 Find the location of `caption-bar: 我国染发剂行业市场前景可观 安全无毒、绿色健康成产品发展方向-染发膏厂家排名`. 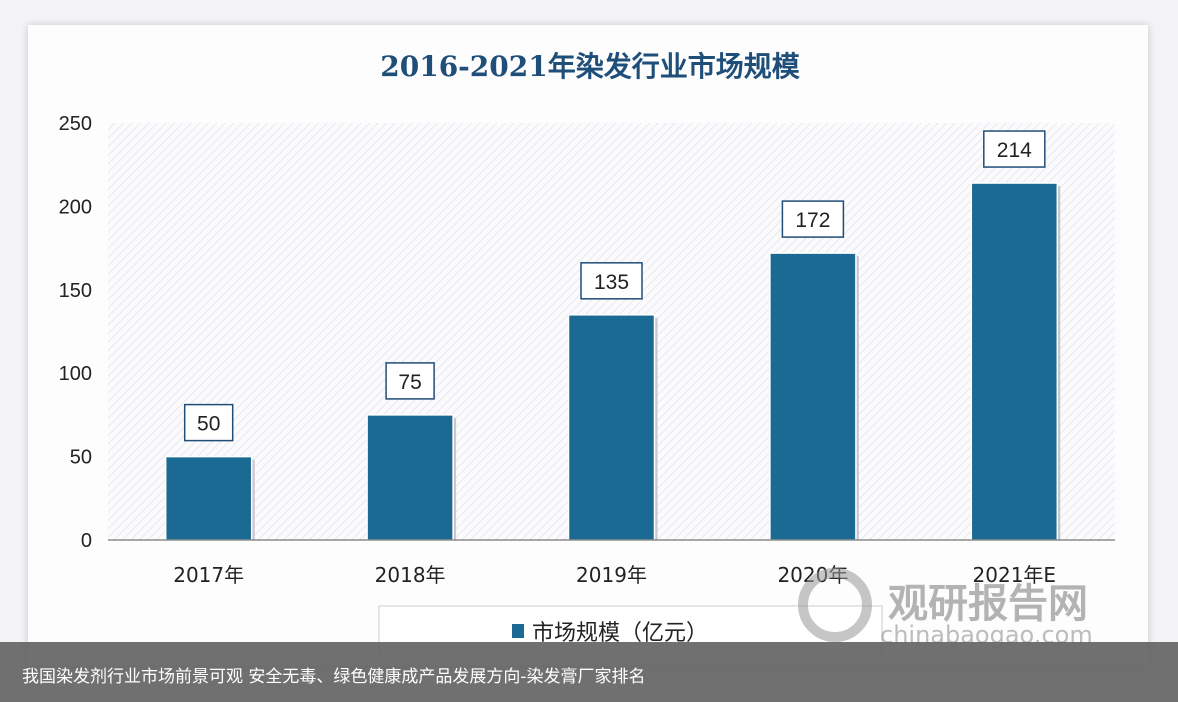

caption-bar: 我国染发剂行业市场前景可观 安全无毒、绿色健康成产品发展方向-染发膏厂家排名 is located at coordinates (589, 672).